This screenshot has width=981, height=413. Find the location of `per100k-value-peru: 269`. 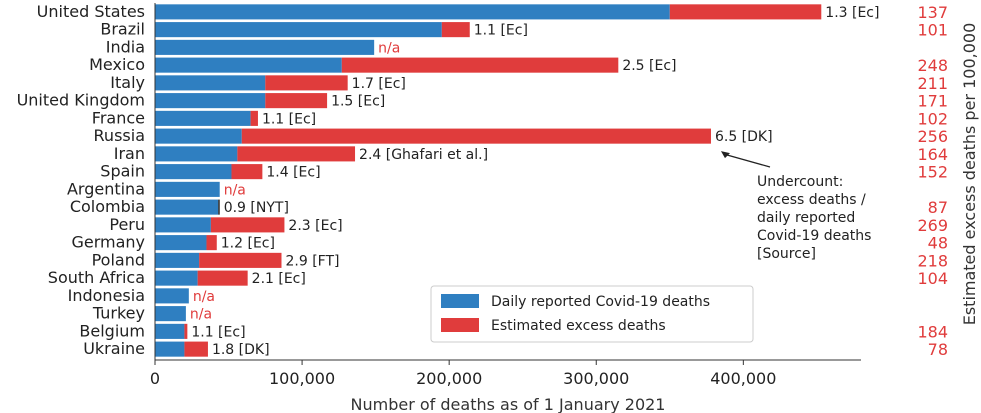

per100k-value-peru: 269 is located at coordinates (932, 225).